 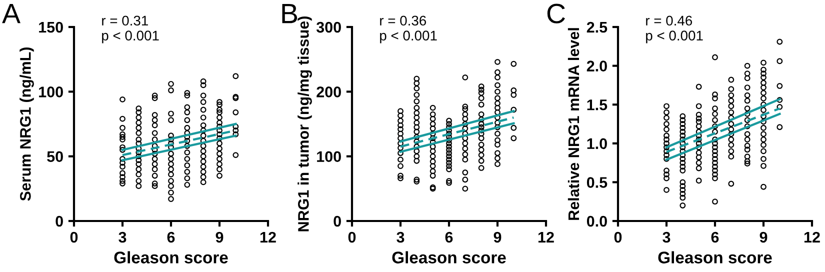 I want to click on y-tick-label: 300, so click(x=328, y=27).